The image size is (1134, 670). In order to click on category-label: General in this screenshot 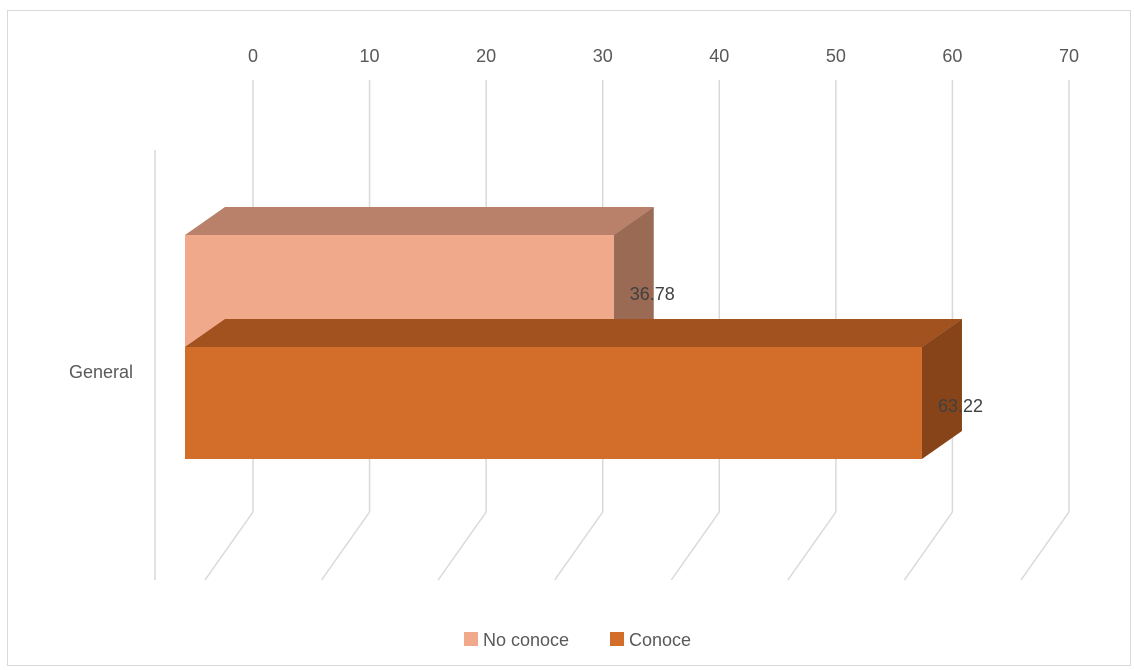, I will do `click(101, 372)`.